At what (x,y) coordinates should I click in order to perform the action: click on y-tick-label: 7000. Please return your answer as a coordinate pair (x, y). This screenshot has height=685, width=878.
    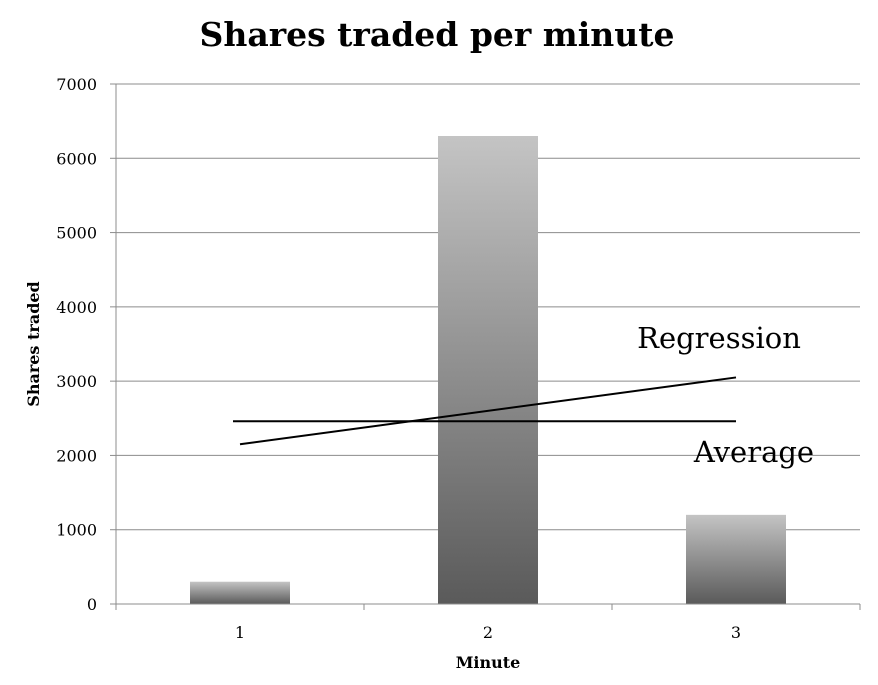
    Looking at the image, I should click on (76, 84).